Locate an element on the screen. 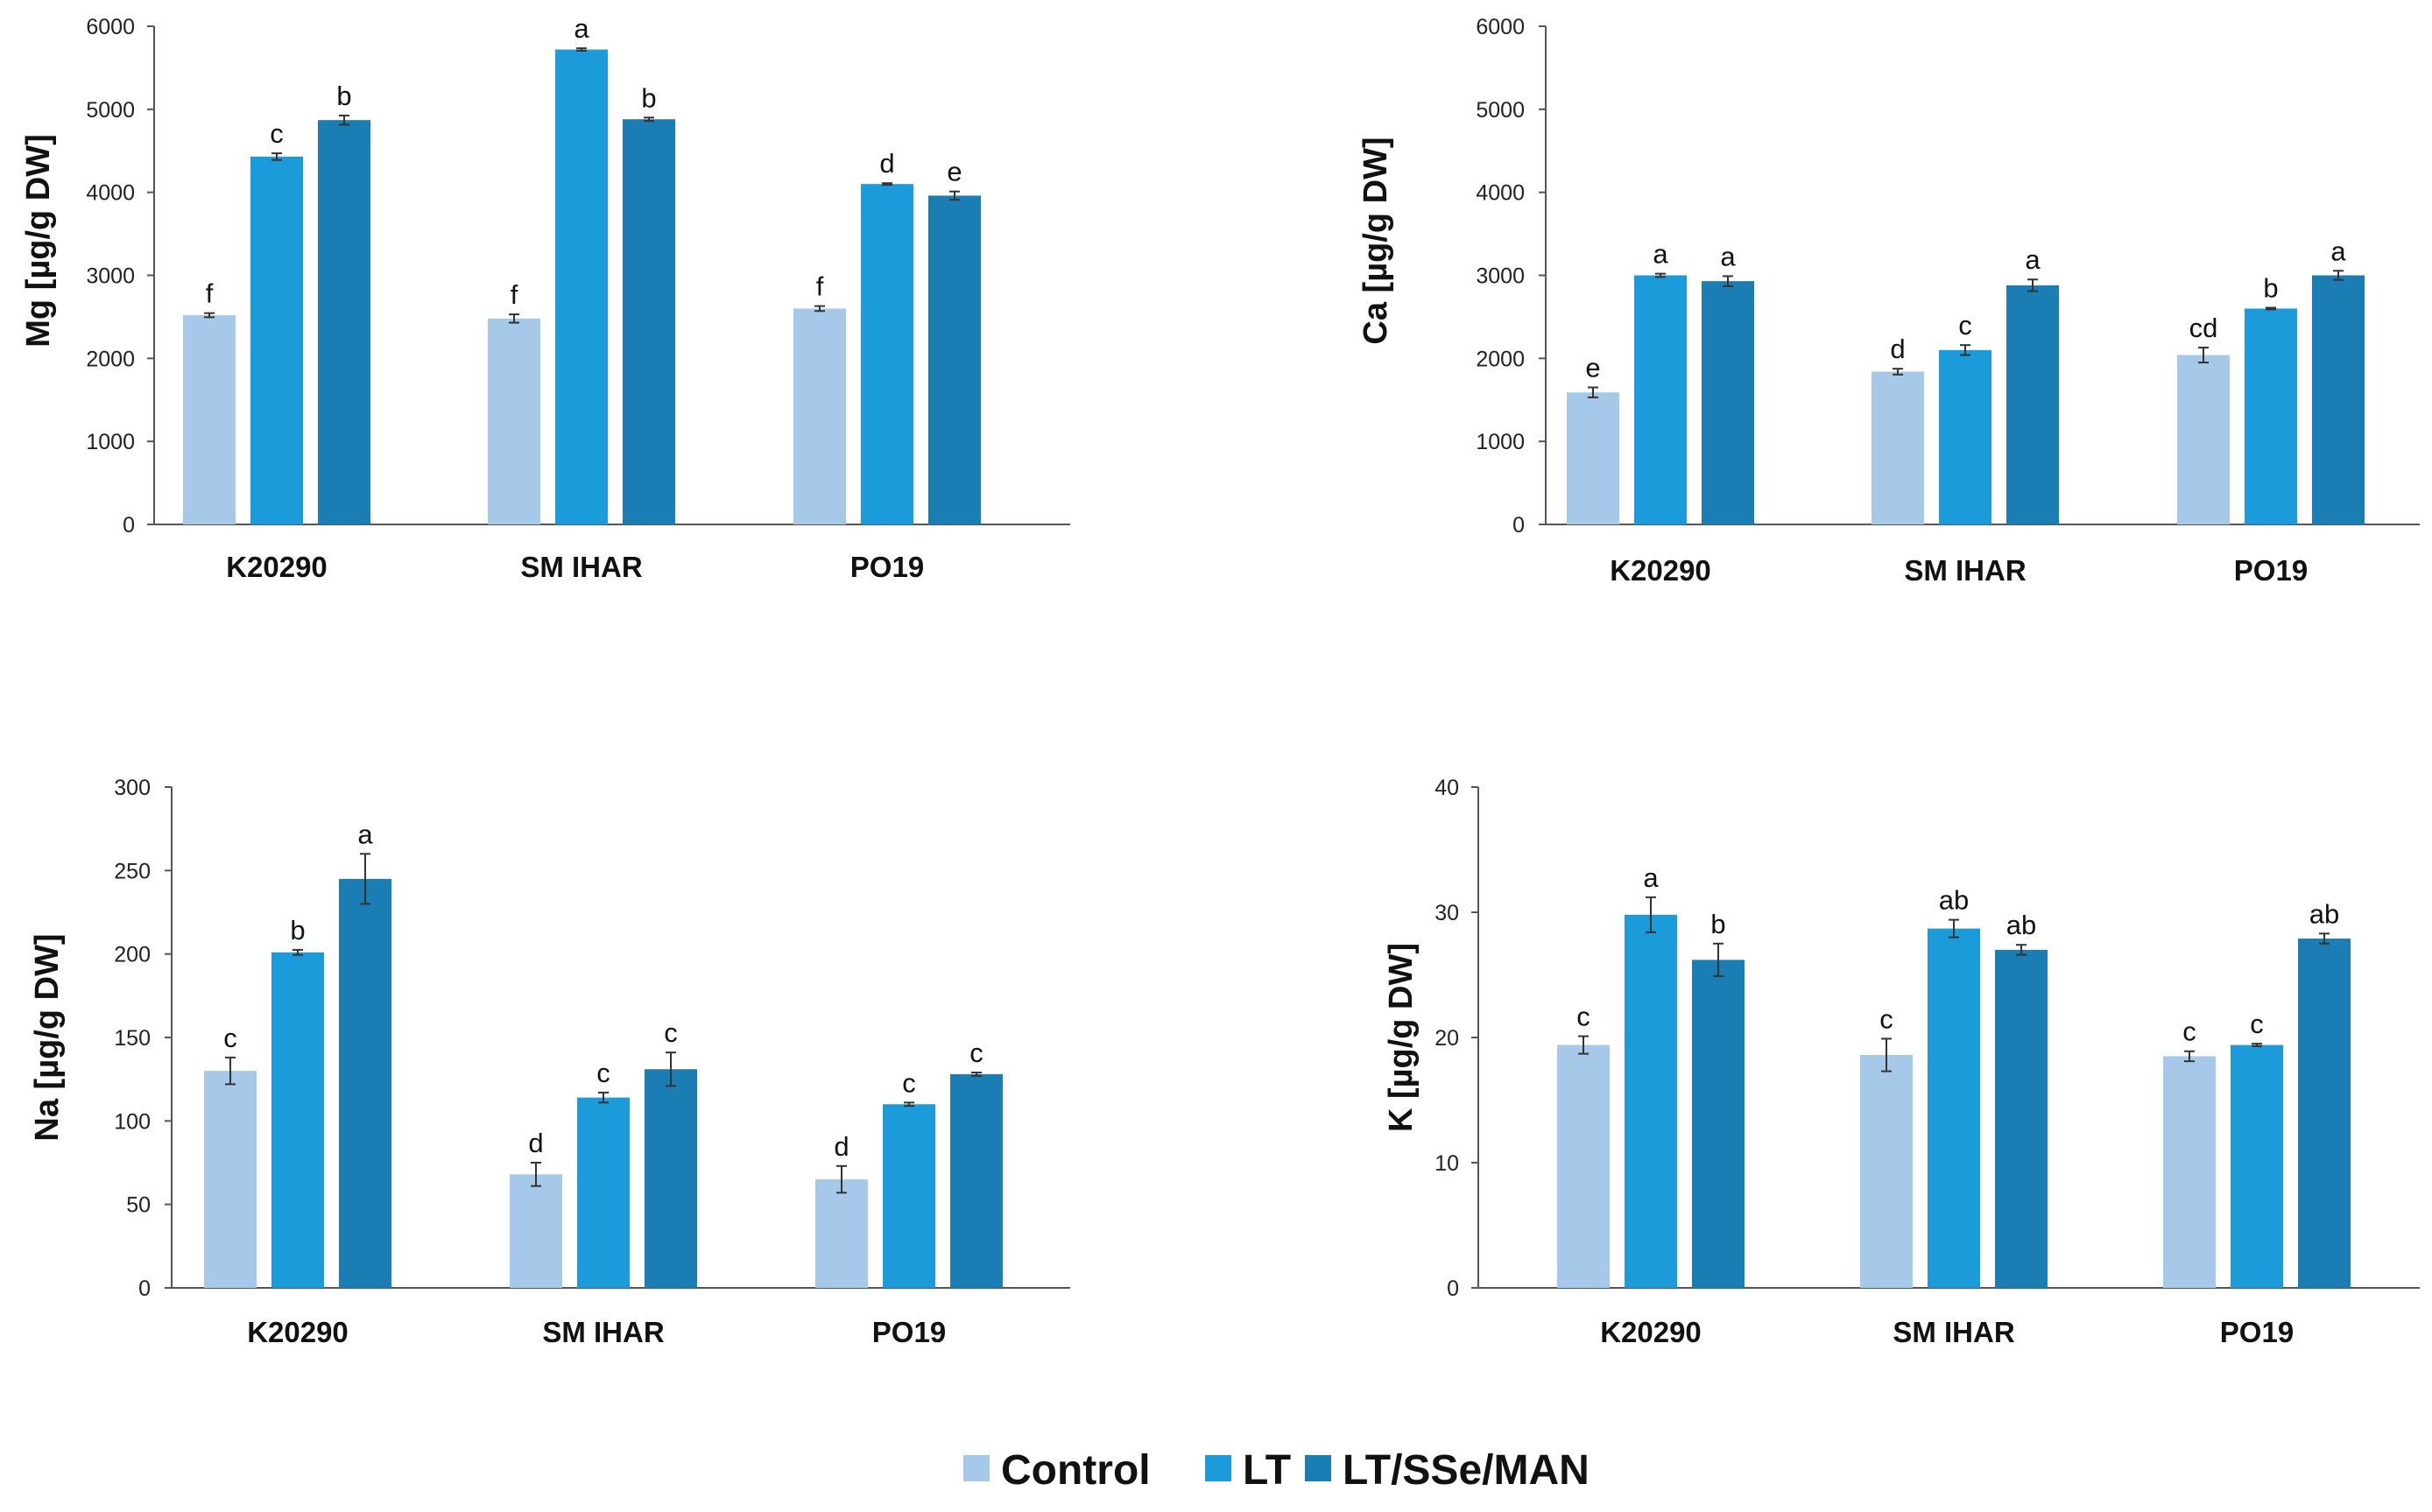 Image resolution: width=2432 pixels, height=1512 pixels. k-significance-letter: b is located at coordinates (1717, 924).